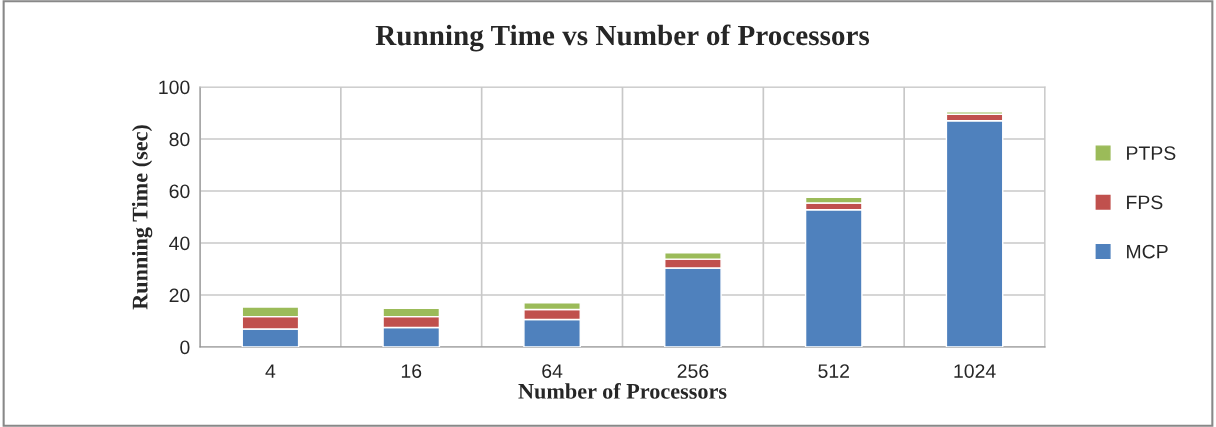  Describe the element at coordinates (622, 390) in the screenshot. I see `x-axis-title: Number of Processors` at that location.